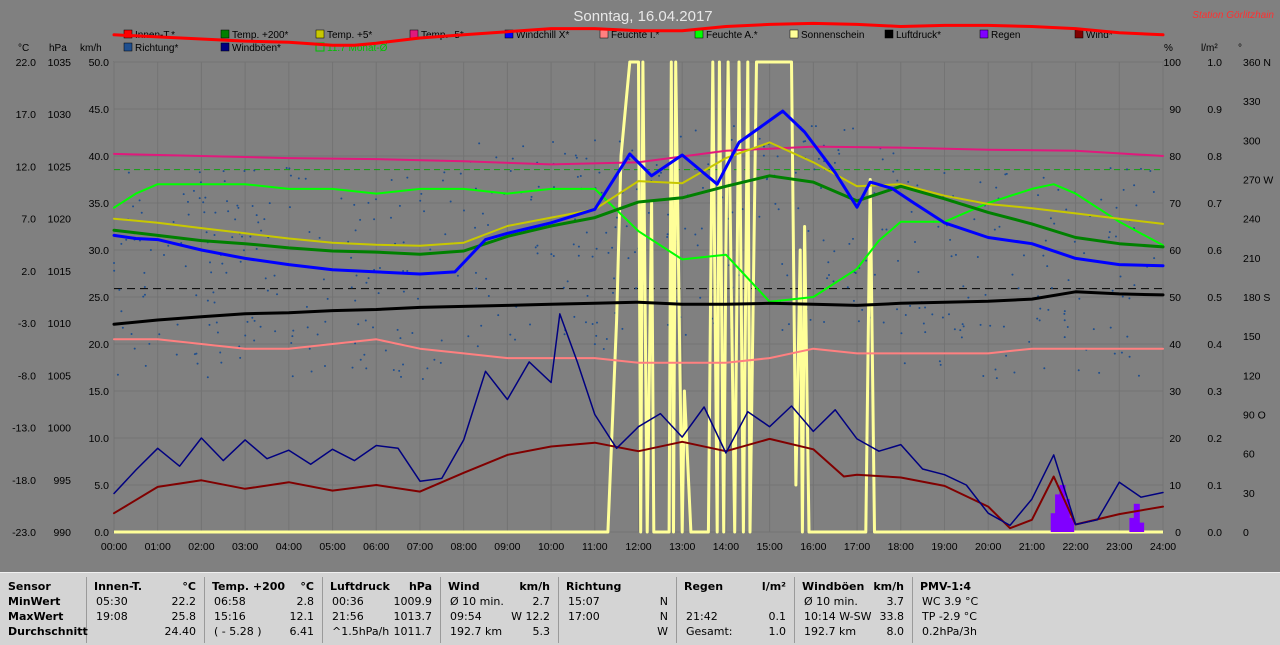 The image size is (1280, 645). What do you see at coordinates (769, 547) in the screenshot?
I see `x-tick-label: 15:00` at bounding box center [769, 547].